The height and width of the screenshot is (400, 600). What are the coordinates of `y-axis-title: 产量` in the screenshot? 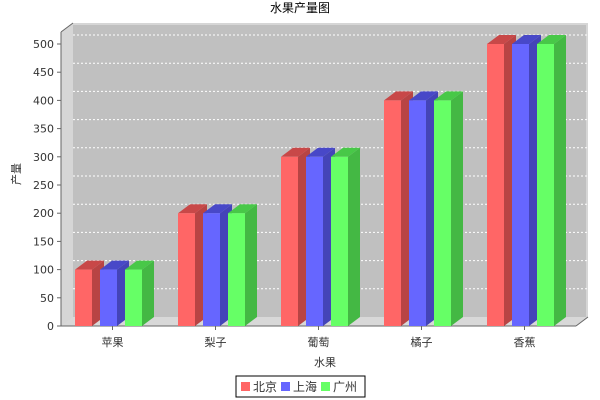 It's located at (16, 174).